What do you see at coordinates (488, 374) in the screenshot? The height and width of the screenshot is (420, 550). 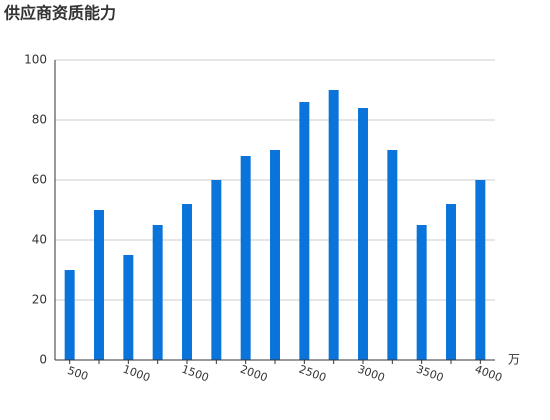 I see `x-tick-label: 4000` at bounding box center [488, 374].